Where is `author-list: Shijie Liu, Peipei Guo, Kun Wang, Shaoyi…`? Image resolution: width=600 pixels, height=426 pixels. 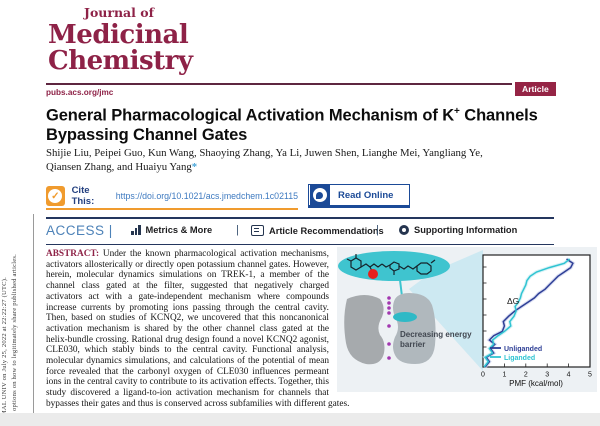
author-list: Shijie Liu, Peipei Guo, Kun Wang, Shaoyi… is located at coordinates (316, 160).